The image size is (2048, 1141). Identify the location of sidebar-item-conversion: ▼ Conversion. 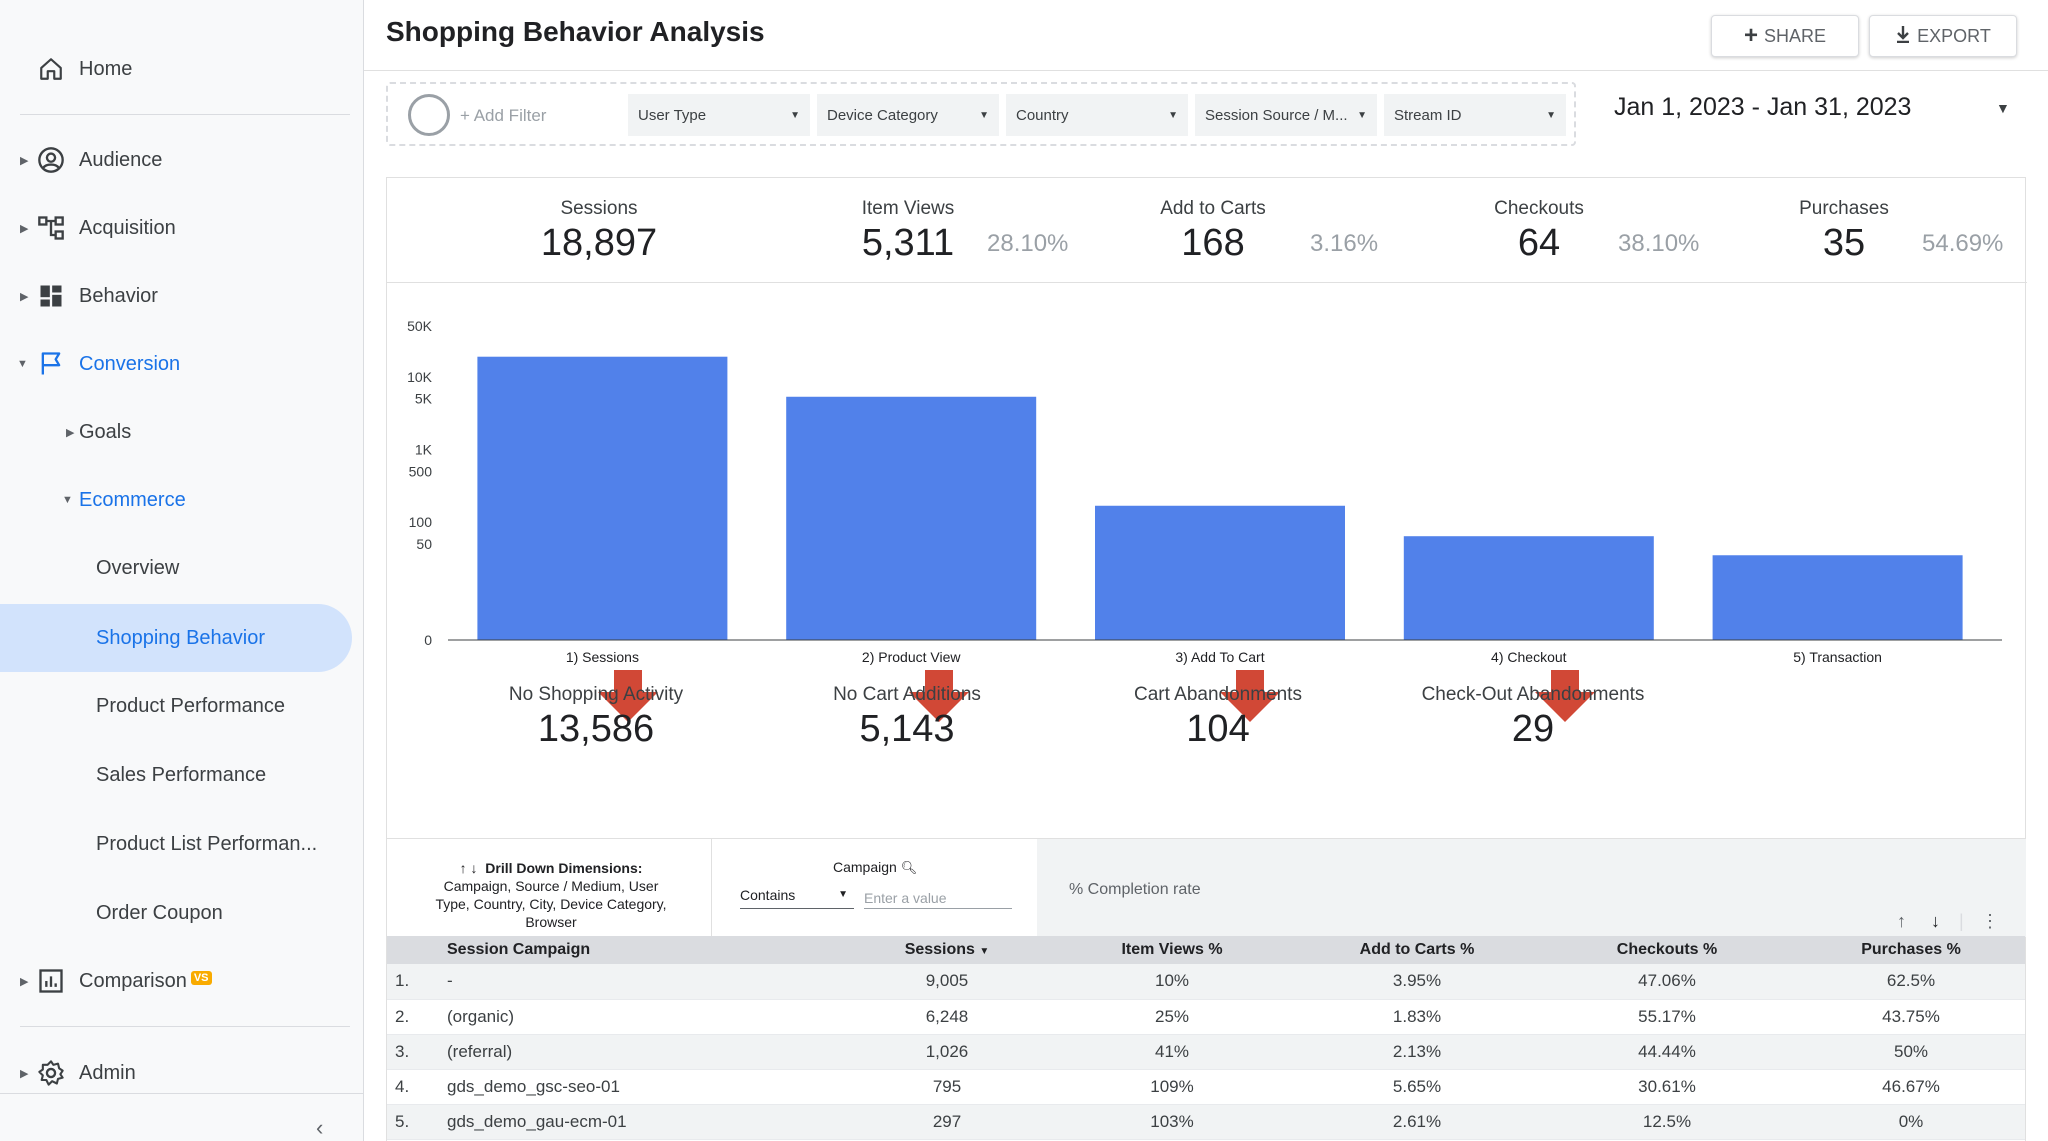
(176, 364).